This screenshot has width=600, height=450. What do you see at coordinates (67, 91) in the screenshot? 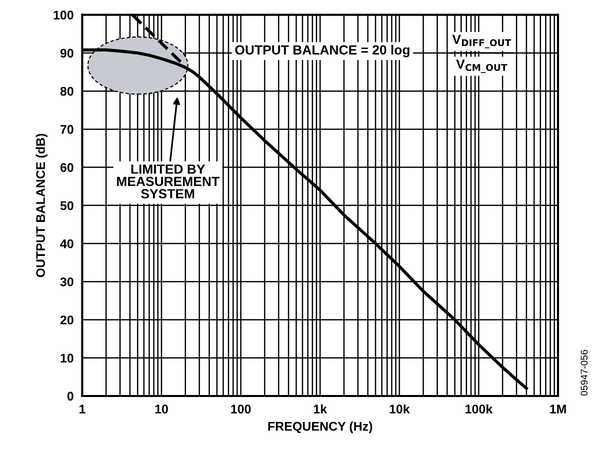
I see `y-tick-label: 80` at bounding box center [67, 91].